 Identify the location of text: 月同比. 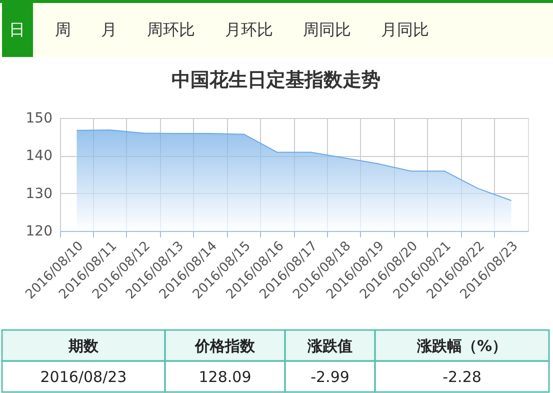
(405, 29).